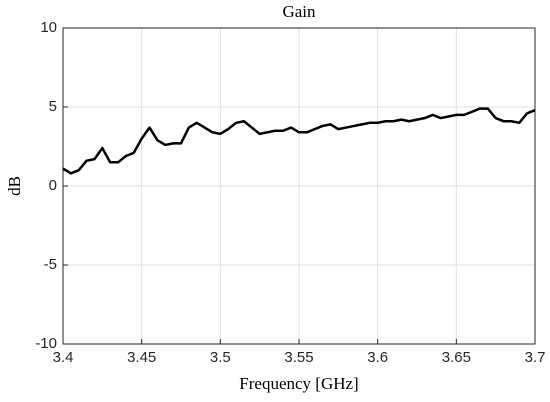 This screenshot has height=402, width=550. I want to click on x-tick-label: 3.7, so click(535, 357).